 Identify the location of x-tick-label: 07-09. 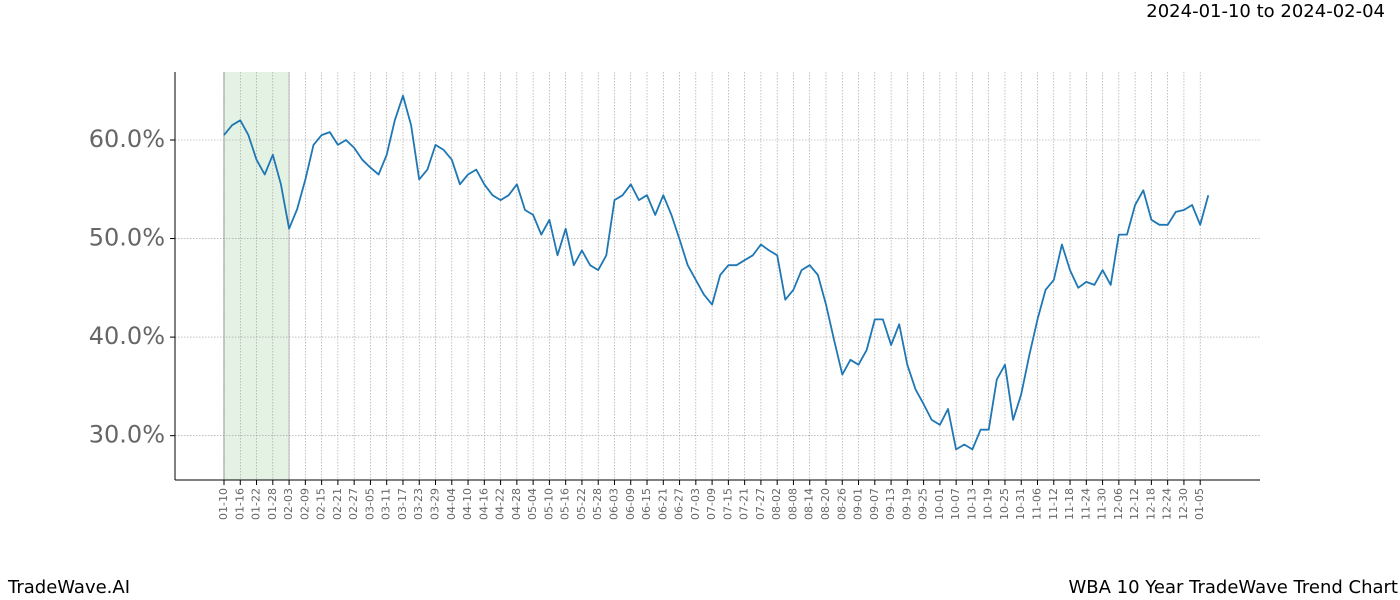
(711, 504).